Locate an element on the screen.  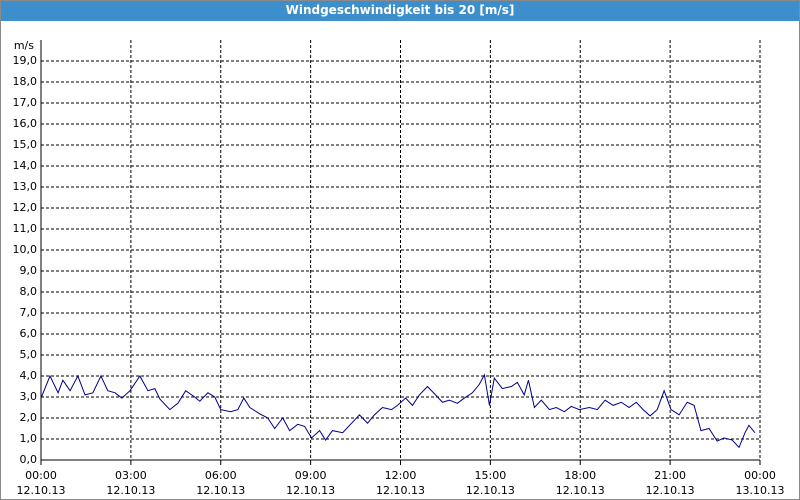
y-tick-label: 8,0 is located at coordinates (29, 291).